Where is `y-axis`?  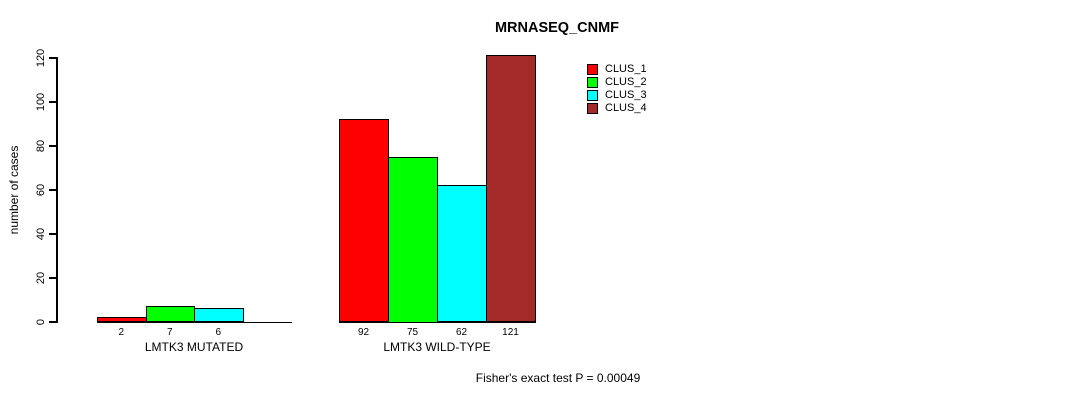 y-axis is located at coordinates (57, 190).